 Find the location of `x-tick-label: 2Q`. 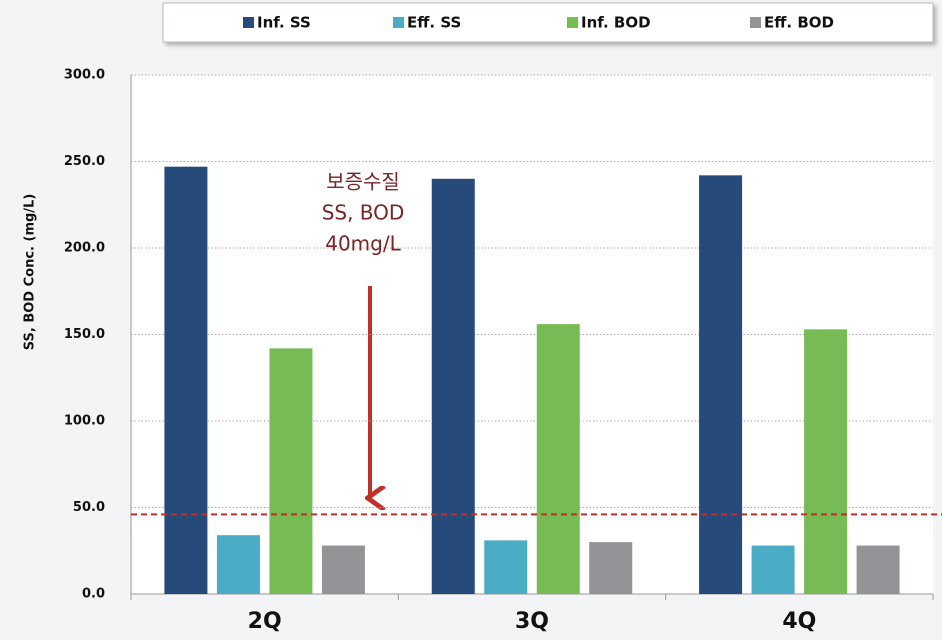

x-tick-label: 2Q is located at coordinates (265, 621).